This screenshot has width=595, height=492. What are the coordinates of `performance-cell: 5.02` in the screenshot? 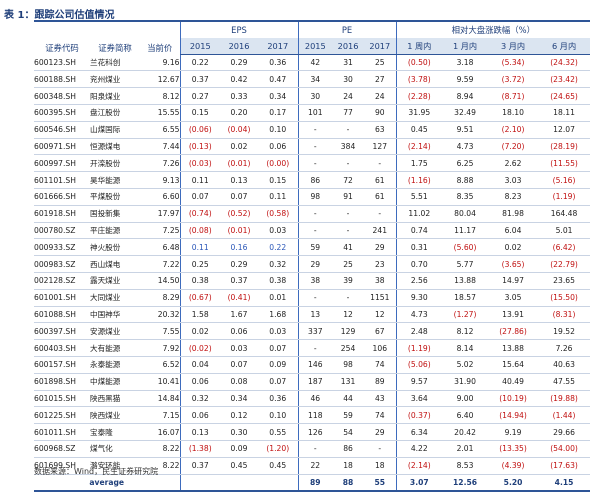 It's located at (465, 365).